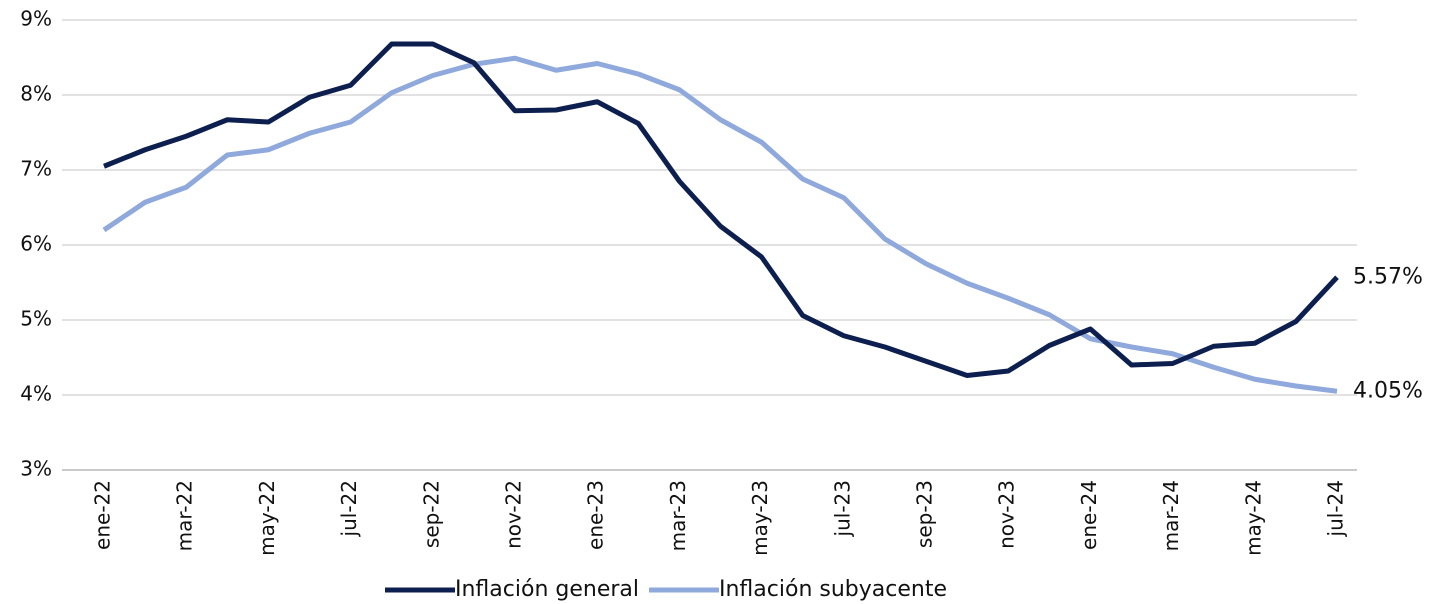  I want to click on x-tick-label: may-23, so click(760, 518).